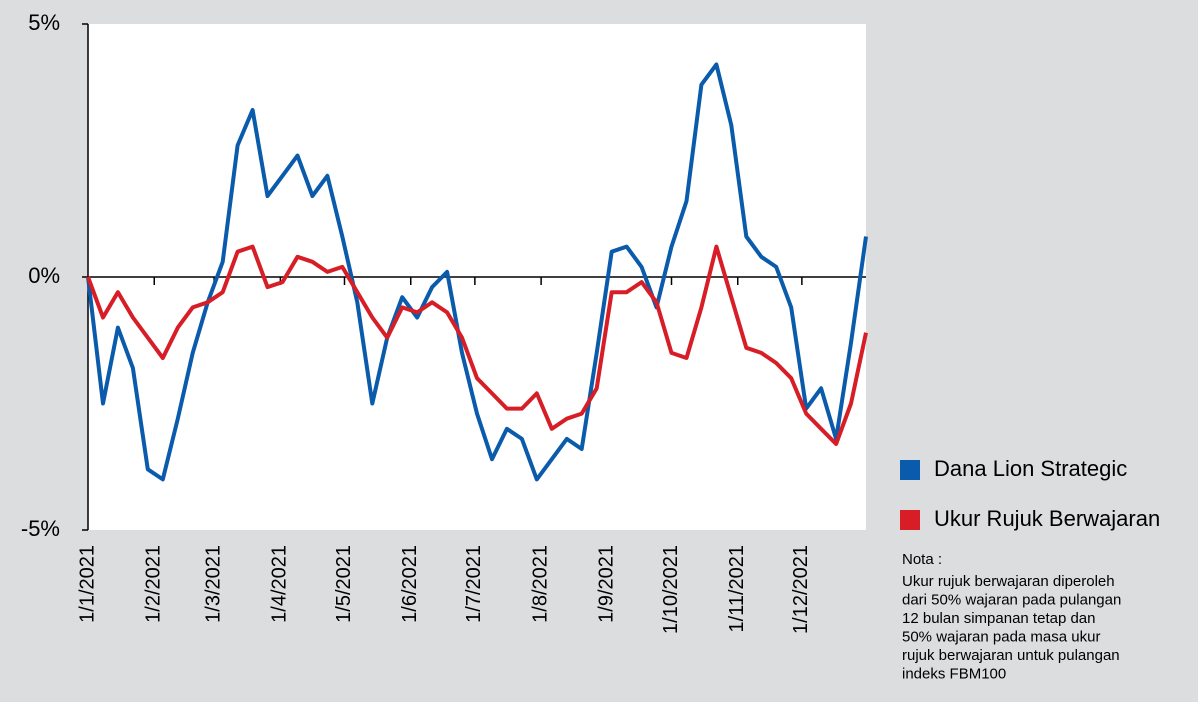 Image resolution: width=1198 pixels, height=702 pixels. I want to click on x-tick-label: 1/4/2021, so click(280, 584).